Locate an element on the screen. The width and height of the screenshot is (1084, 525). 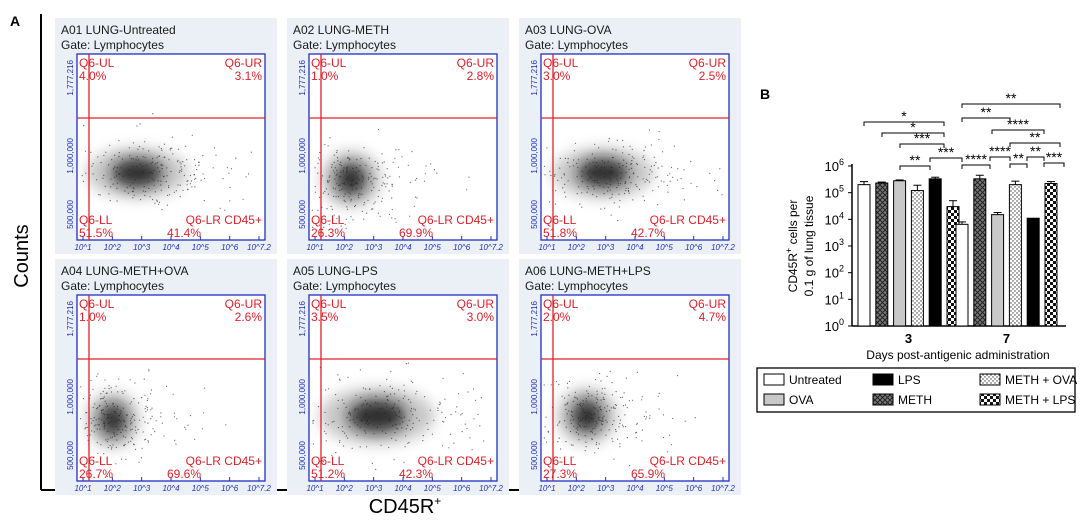
flow-y-tick-label: 1,777,216 is located at coordinates (534, 77).